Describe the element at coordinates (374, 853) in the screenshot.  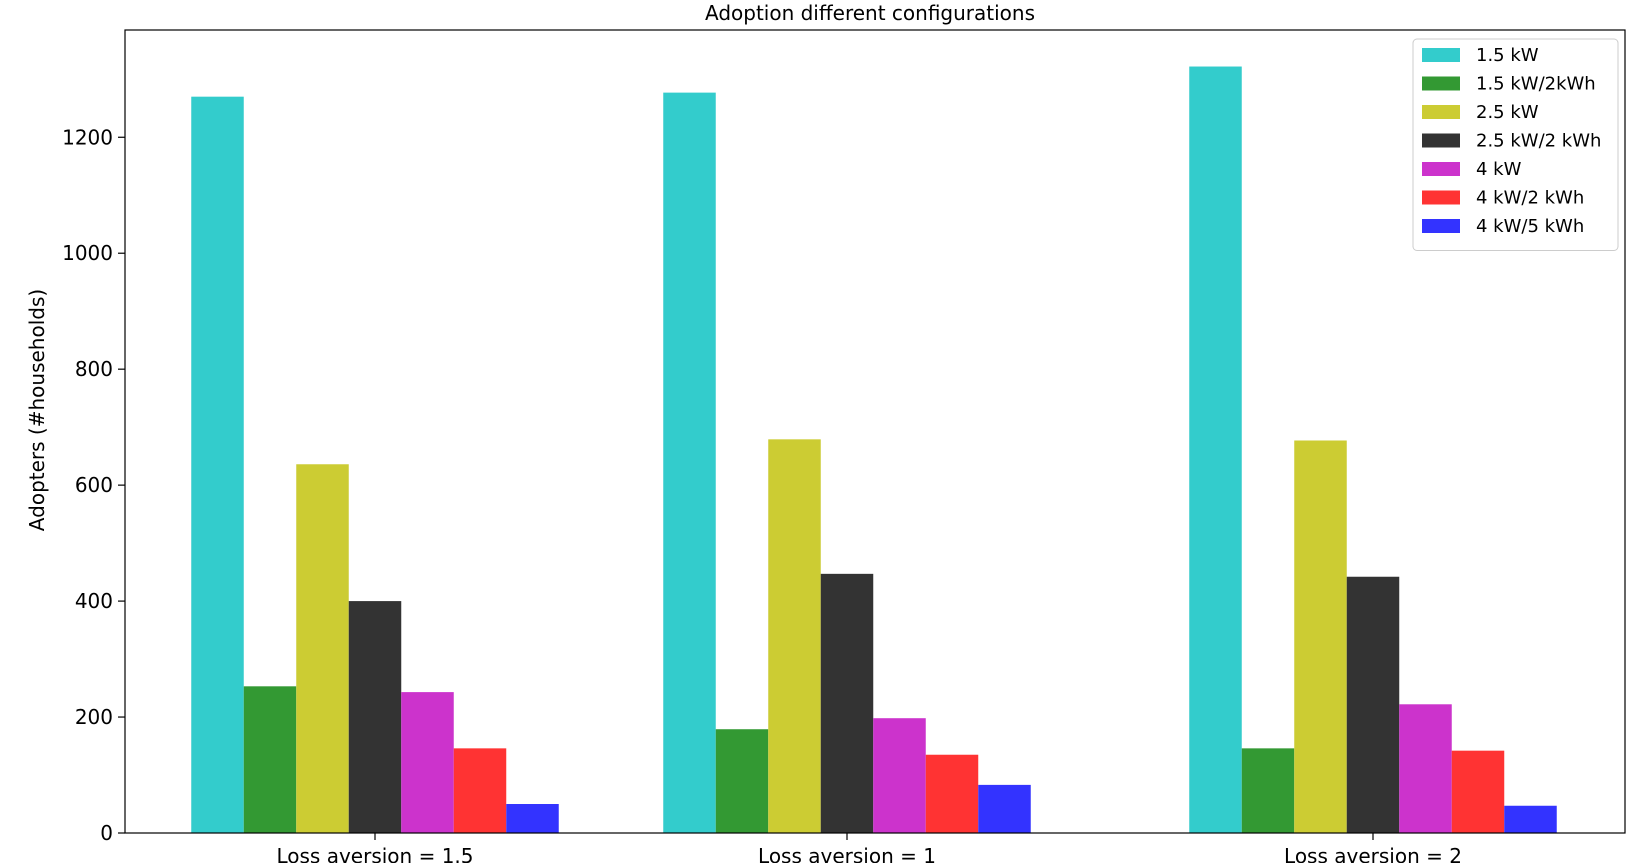
I see `x-tick-label: Loss aversion = 1.5` at that location.